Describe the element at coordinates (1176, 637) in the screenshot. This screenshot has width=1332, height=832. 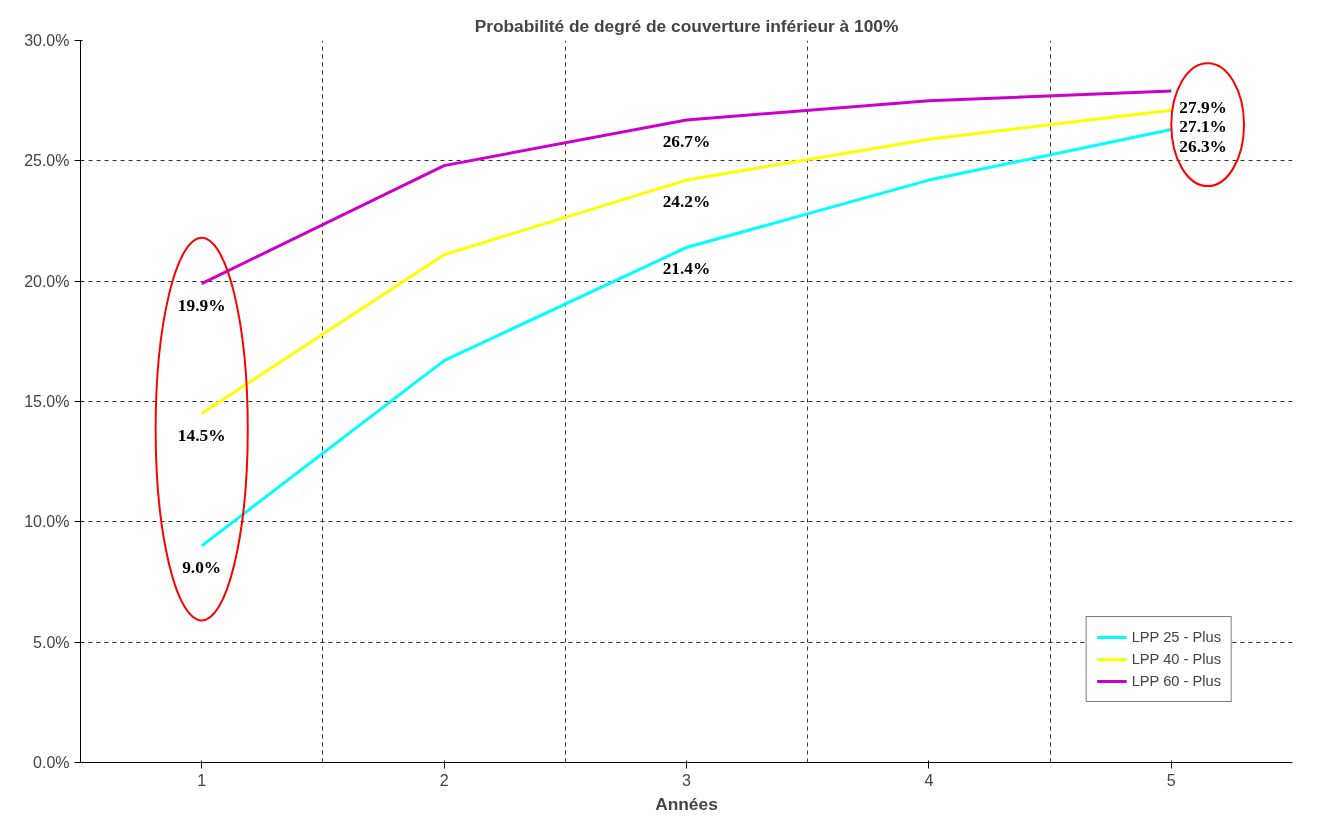
I see `legend-label: LPP 25 - Plus` at that location.